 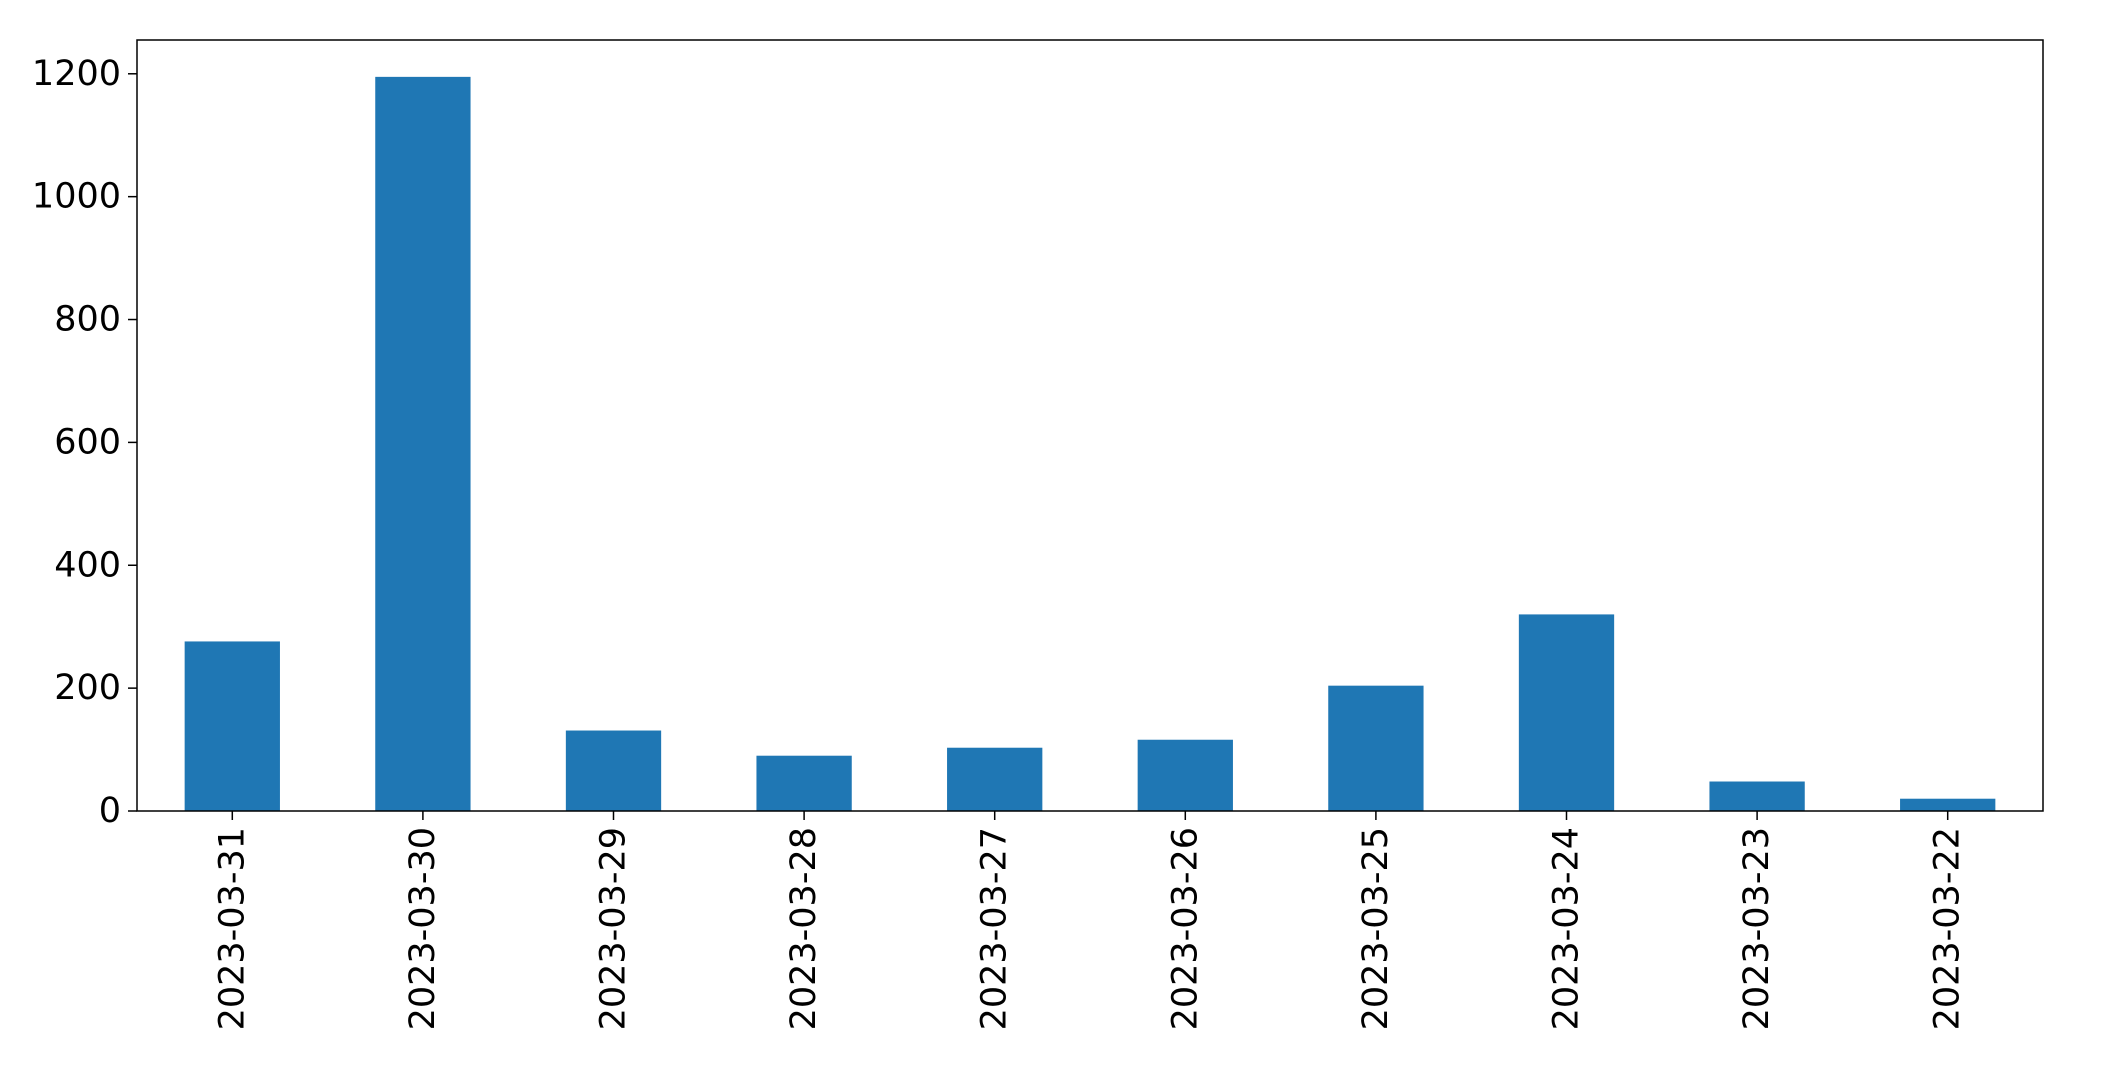 I want to click on x-tick-label: 2023-03-24, so click(x=1567, y=928).